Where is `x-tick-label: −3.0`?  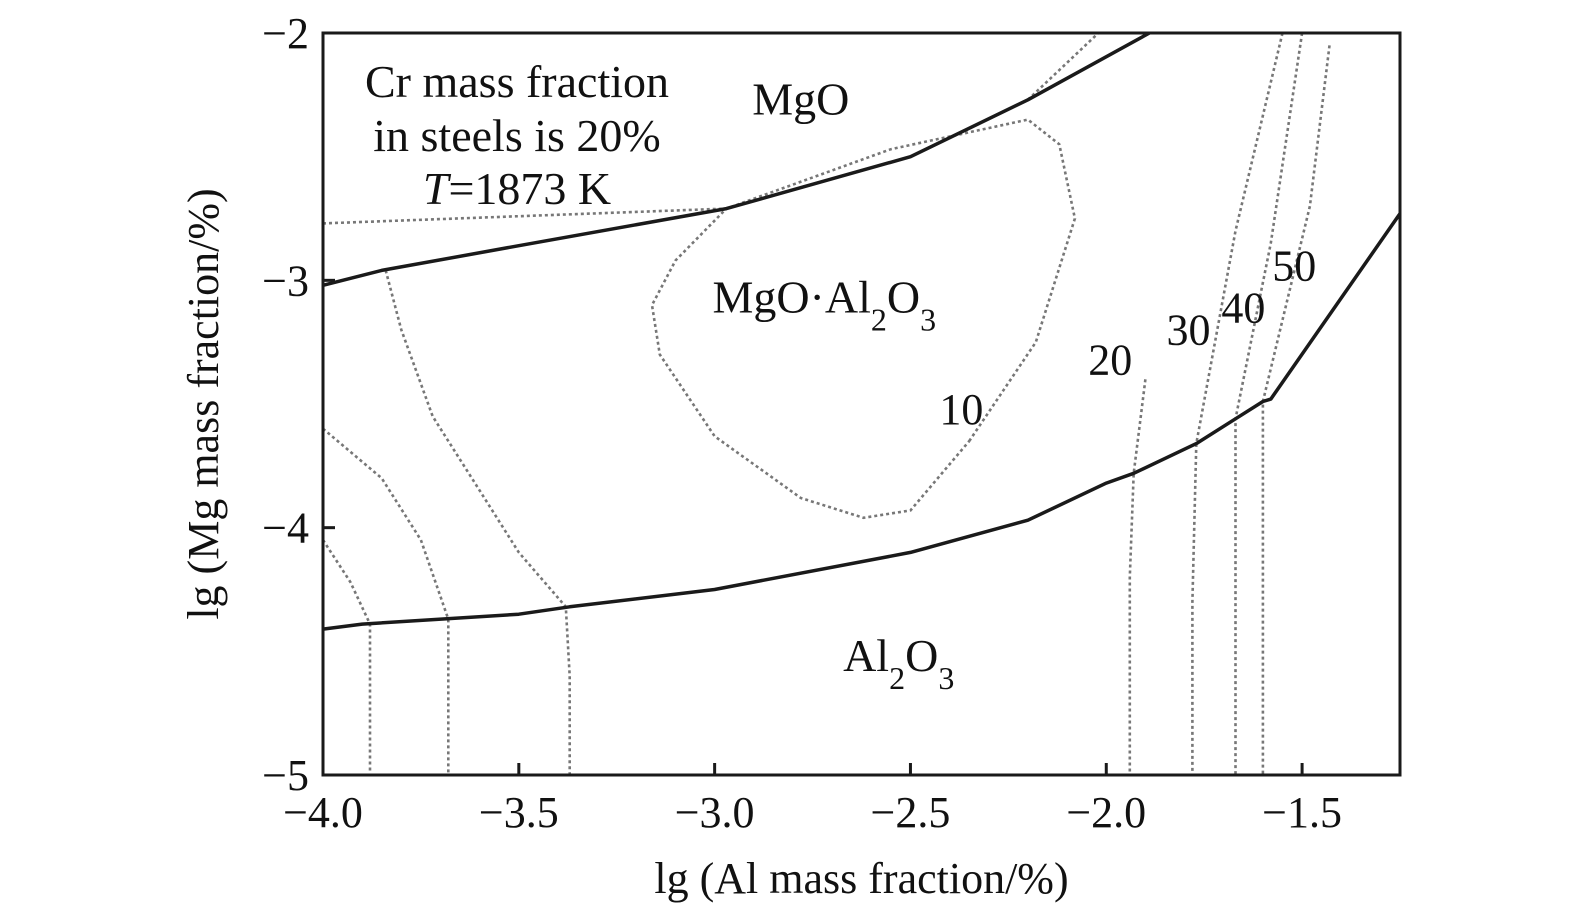
x-tick-label: −3.0 is located at coordinates (715, 812).